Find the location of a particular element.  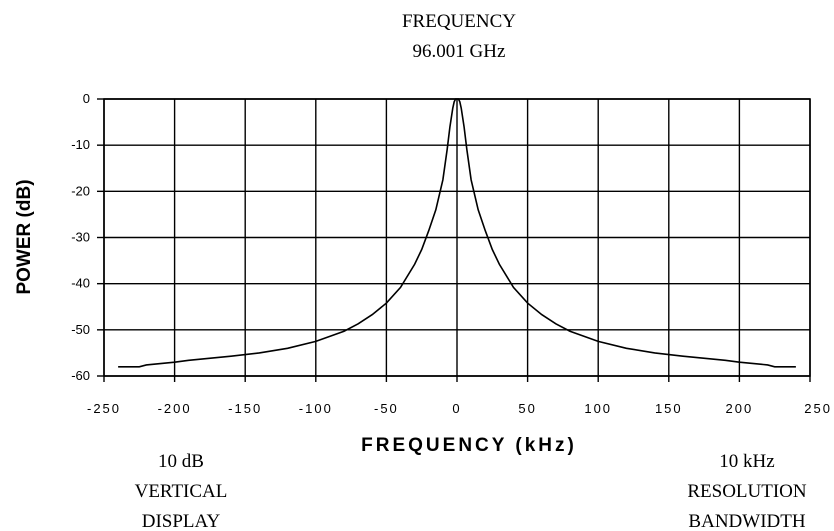

note-left-line-3: DISPLAY is located at coordinates (181, 521).